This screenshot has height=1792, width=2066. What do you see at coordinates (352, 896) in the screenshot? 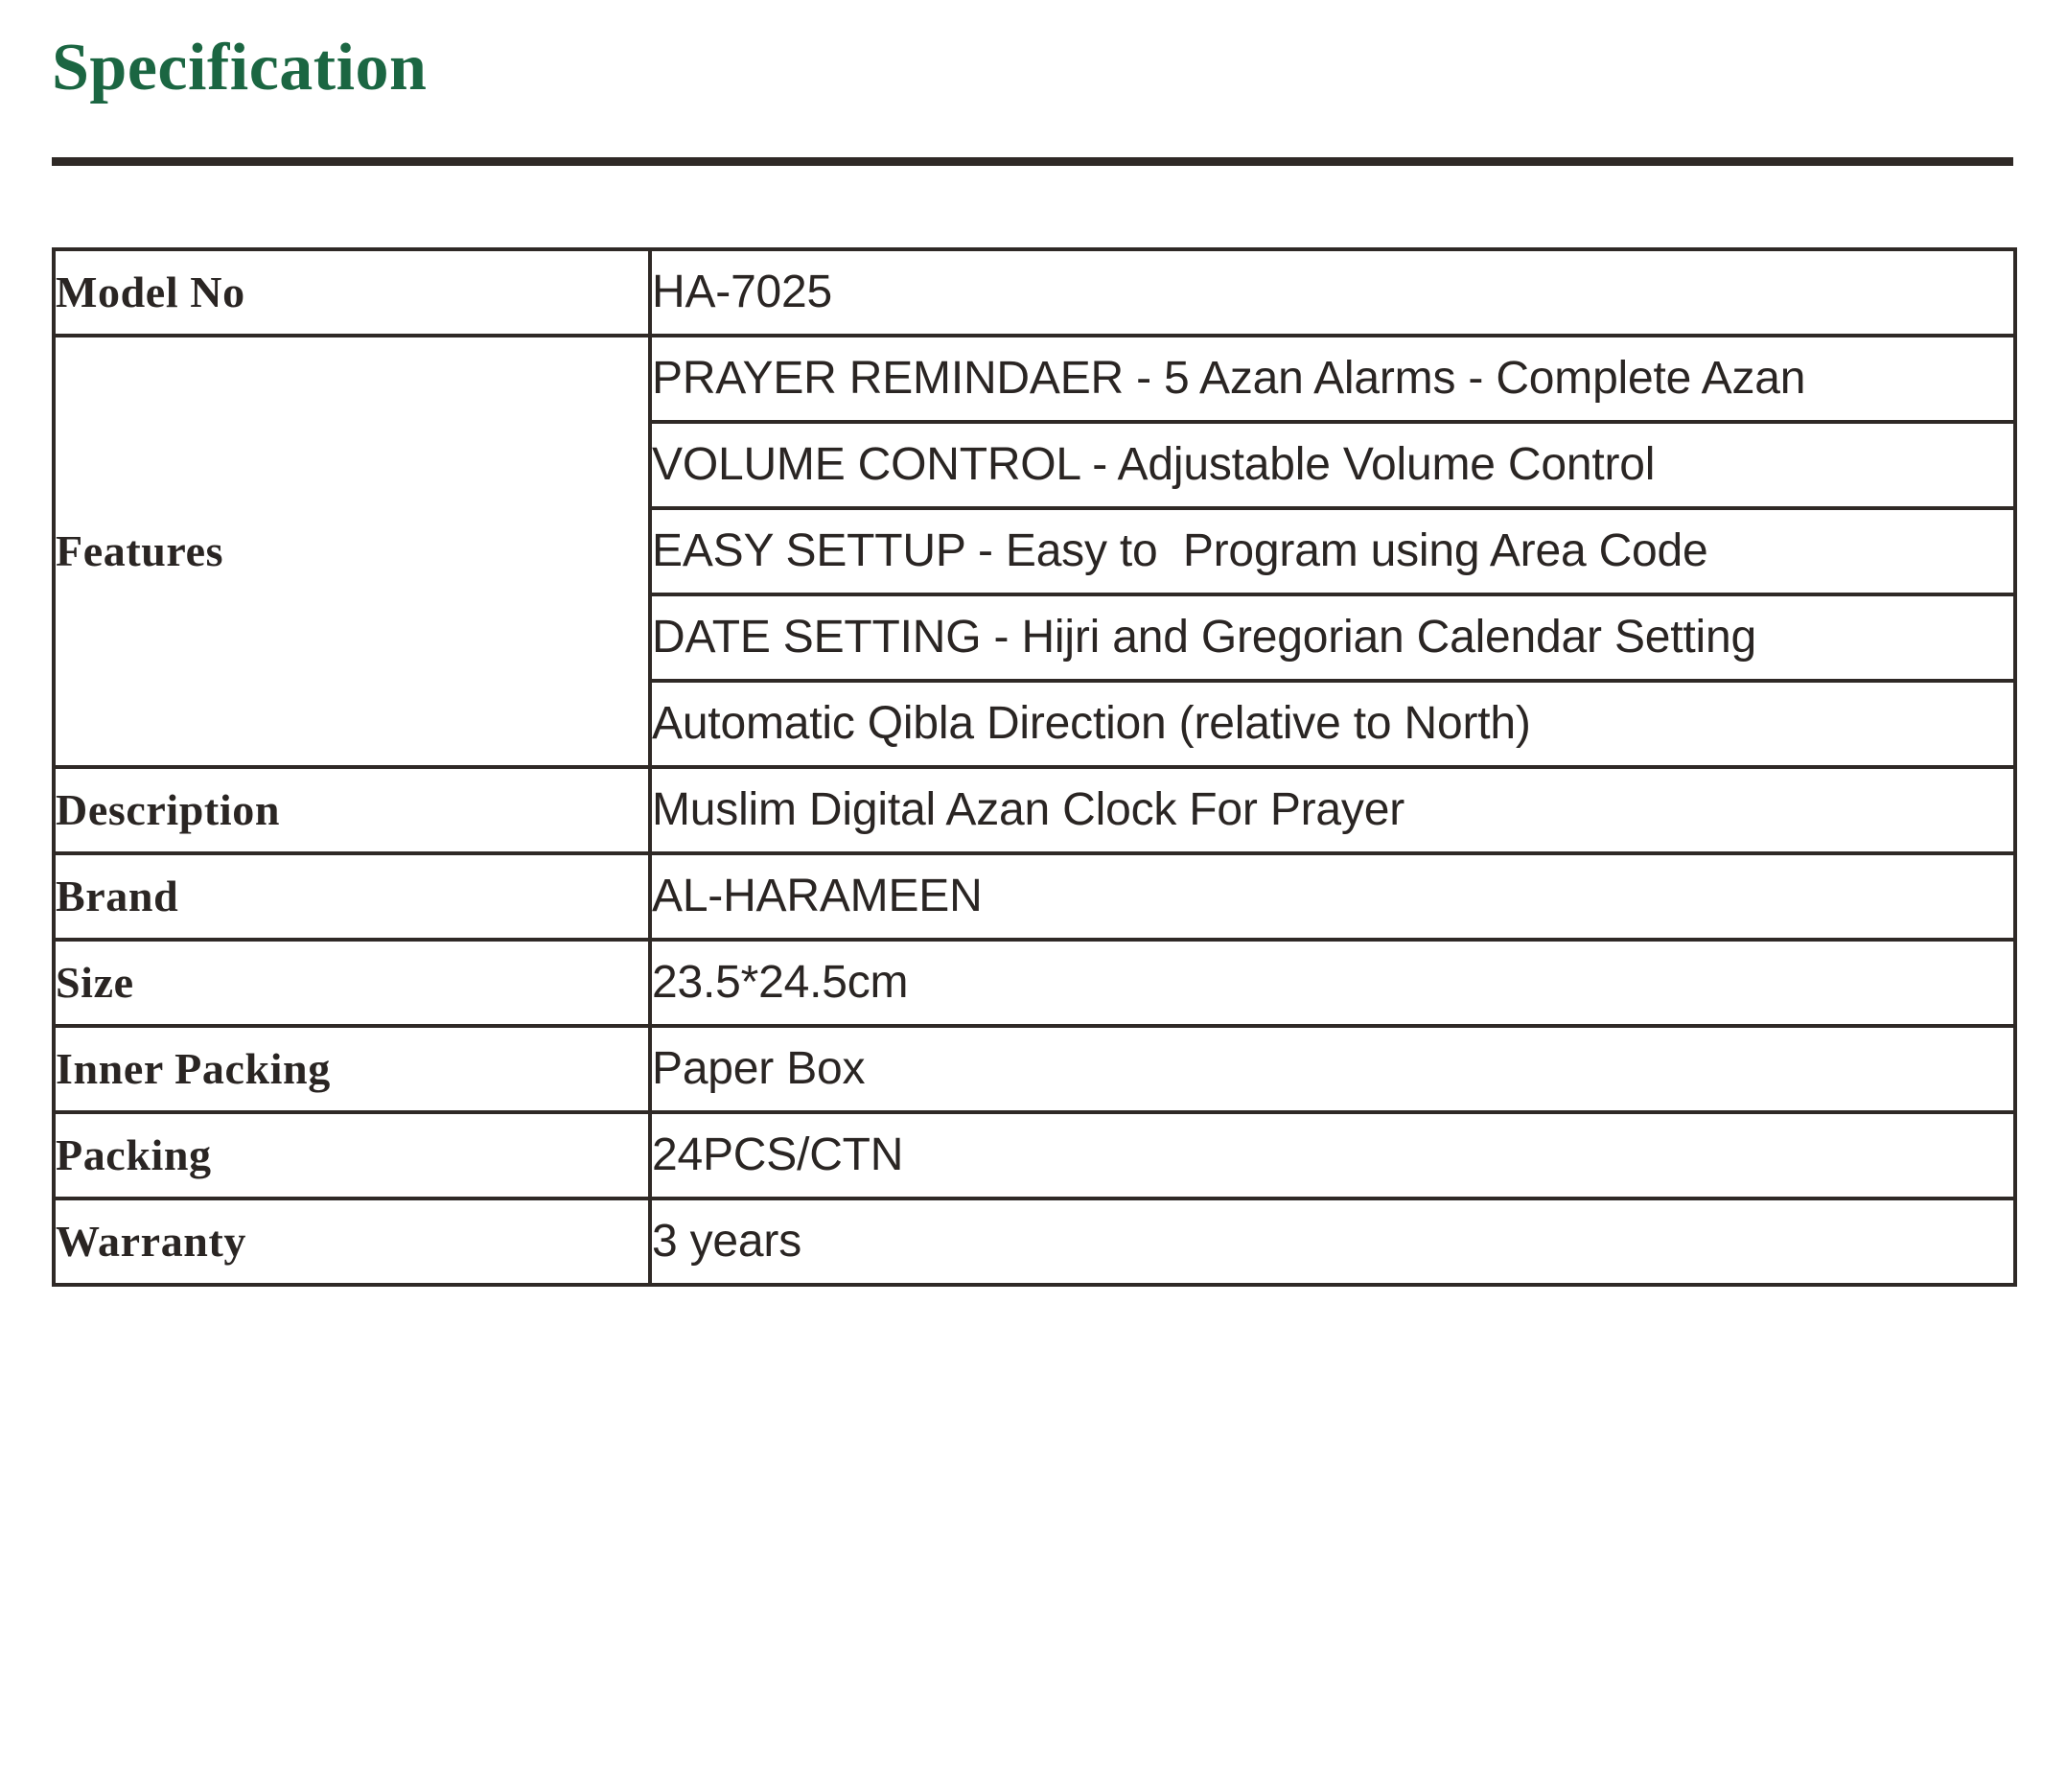
I see `row-label-brand: Brand` at bounding box center [352, 896].